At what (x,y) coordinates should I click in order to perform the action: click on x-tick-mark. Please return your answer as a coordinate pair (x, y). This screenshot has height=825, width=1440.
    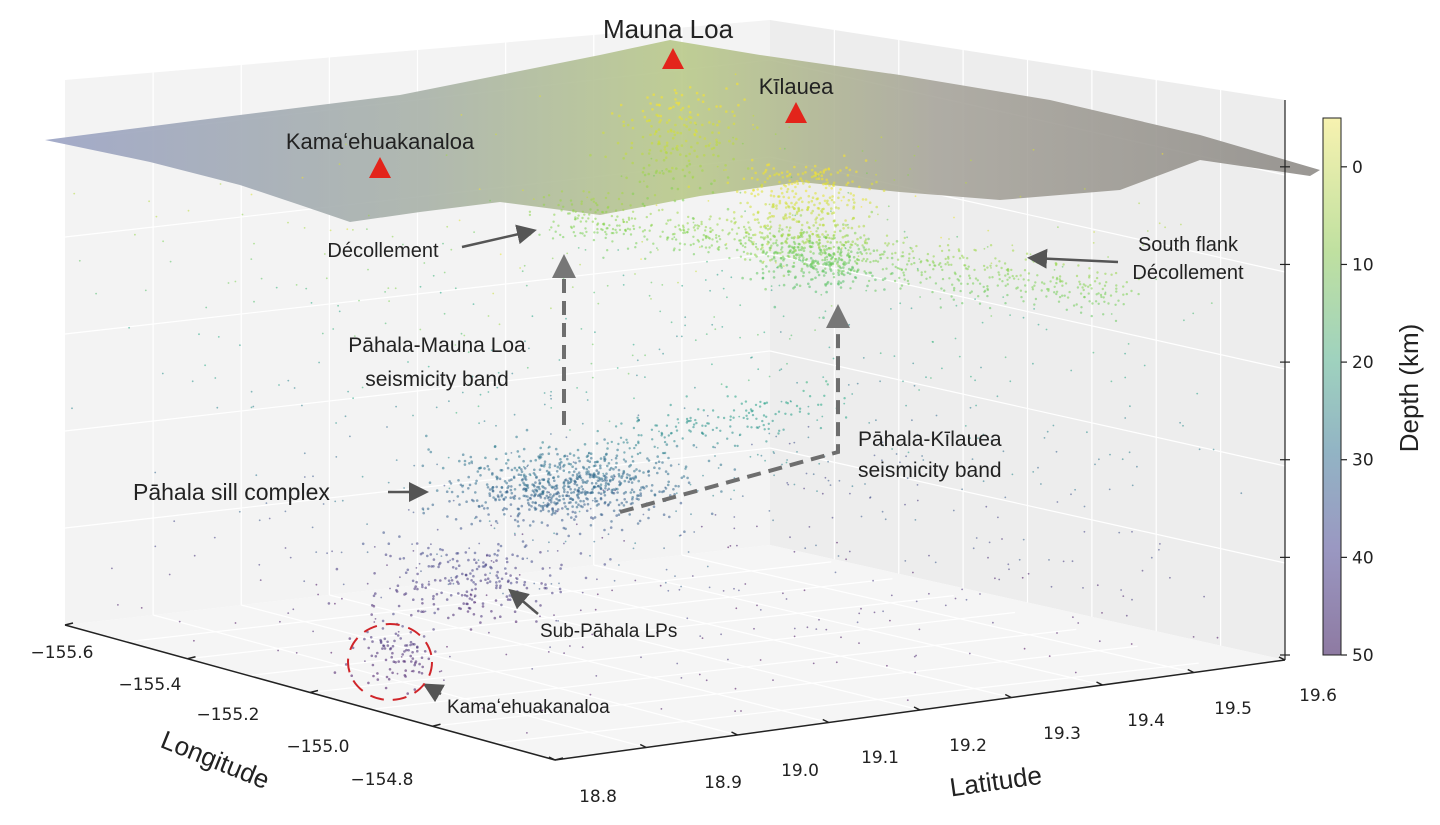
    Looking at the image, I should click on (559, 759).